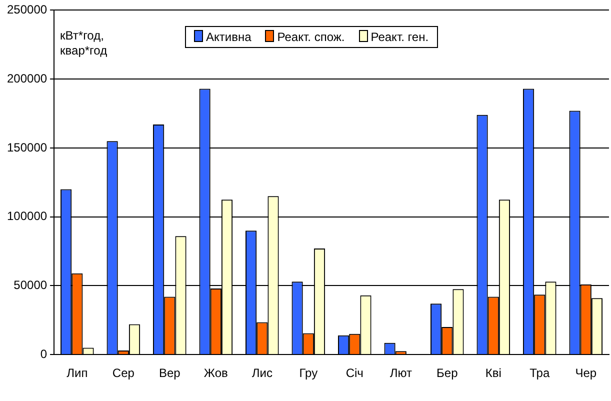  What do you see at coordinates (401, 373) in the screenshot?
I see `x-tick-label: Лют` at bounding box center [401, 373].